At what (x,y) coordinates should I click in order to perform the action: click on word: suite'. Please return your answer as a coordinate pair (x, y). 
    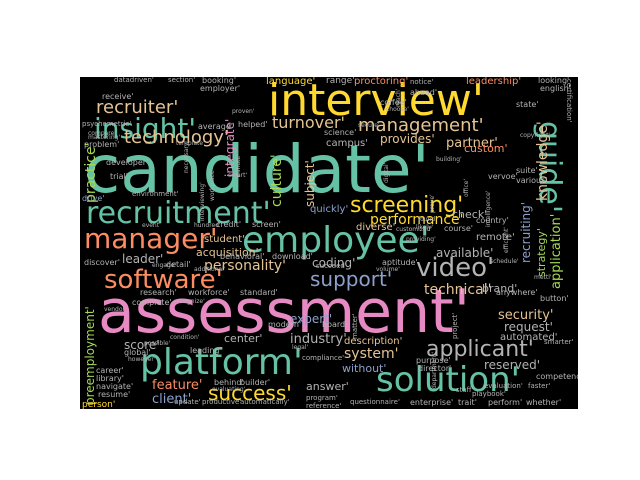
    Looking at the image, I should click on (527, 170).